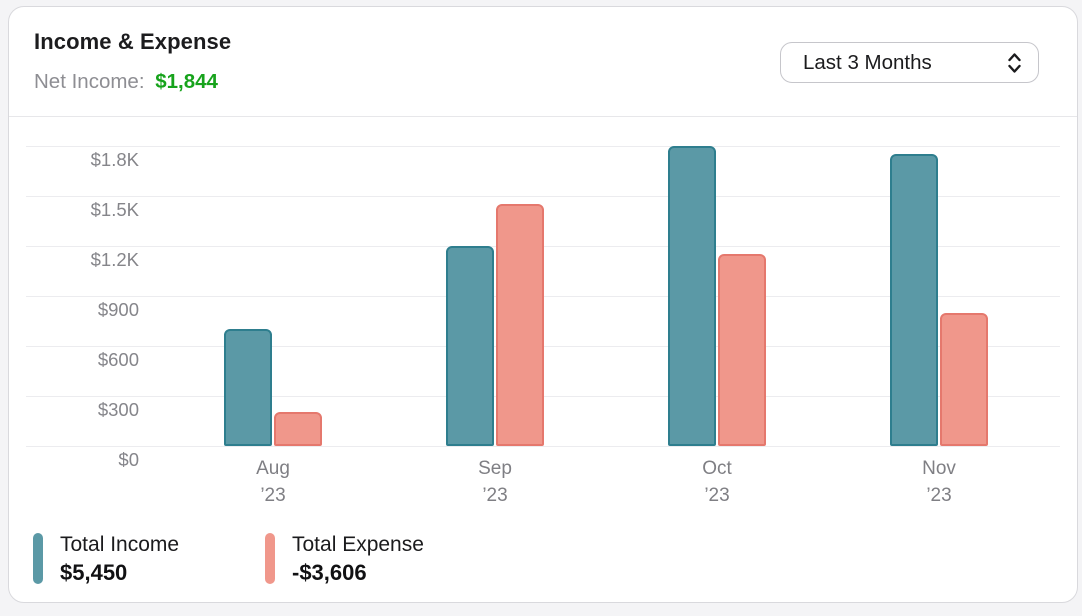  Describe the element at coordinates (358, 544) in the screenshot. I see `expense-legend-label: Total Expense` at that location.